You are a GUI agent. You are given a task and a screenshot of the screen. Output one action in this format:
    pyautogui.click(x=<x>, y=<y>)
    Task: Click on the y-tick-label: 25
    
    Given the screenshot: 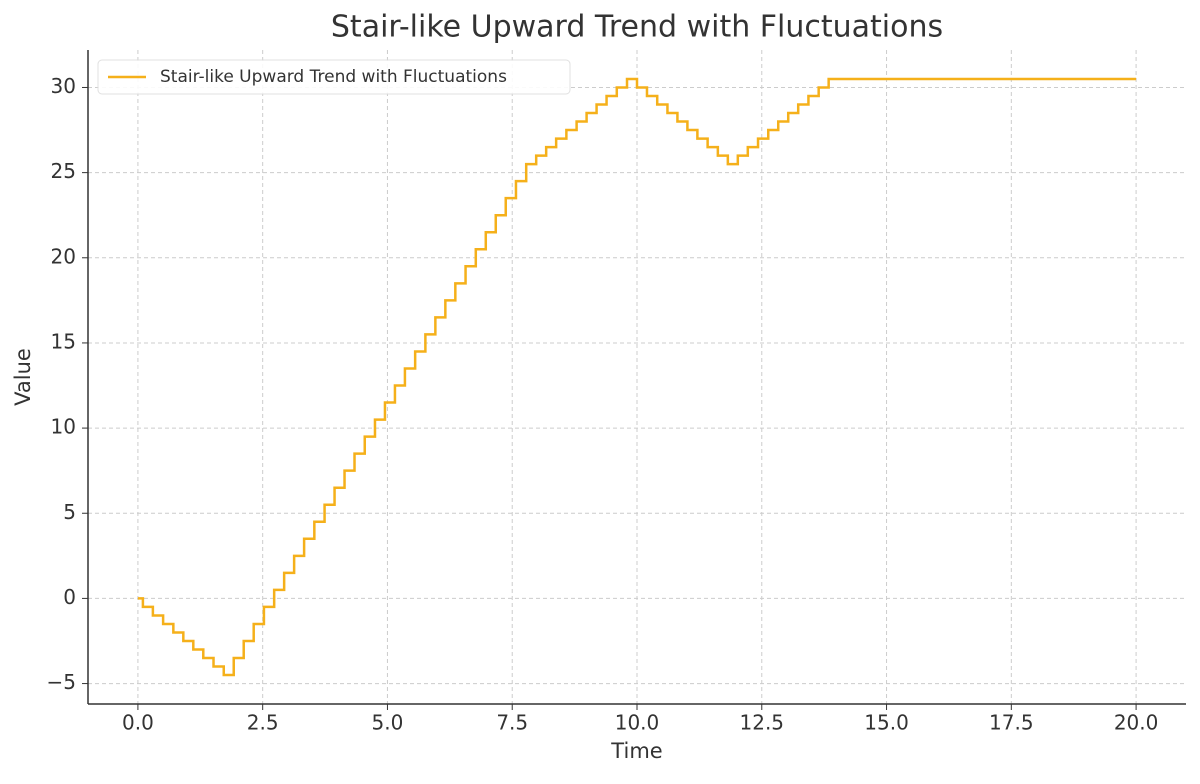 What is the action you would take?
    pyautogui.click(x=63, y=171)
    